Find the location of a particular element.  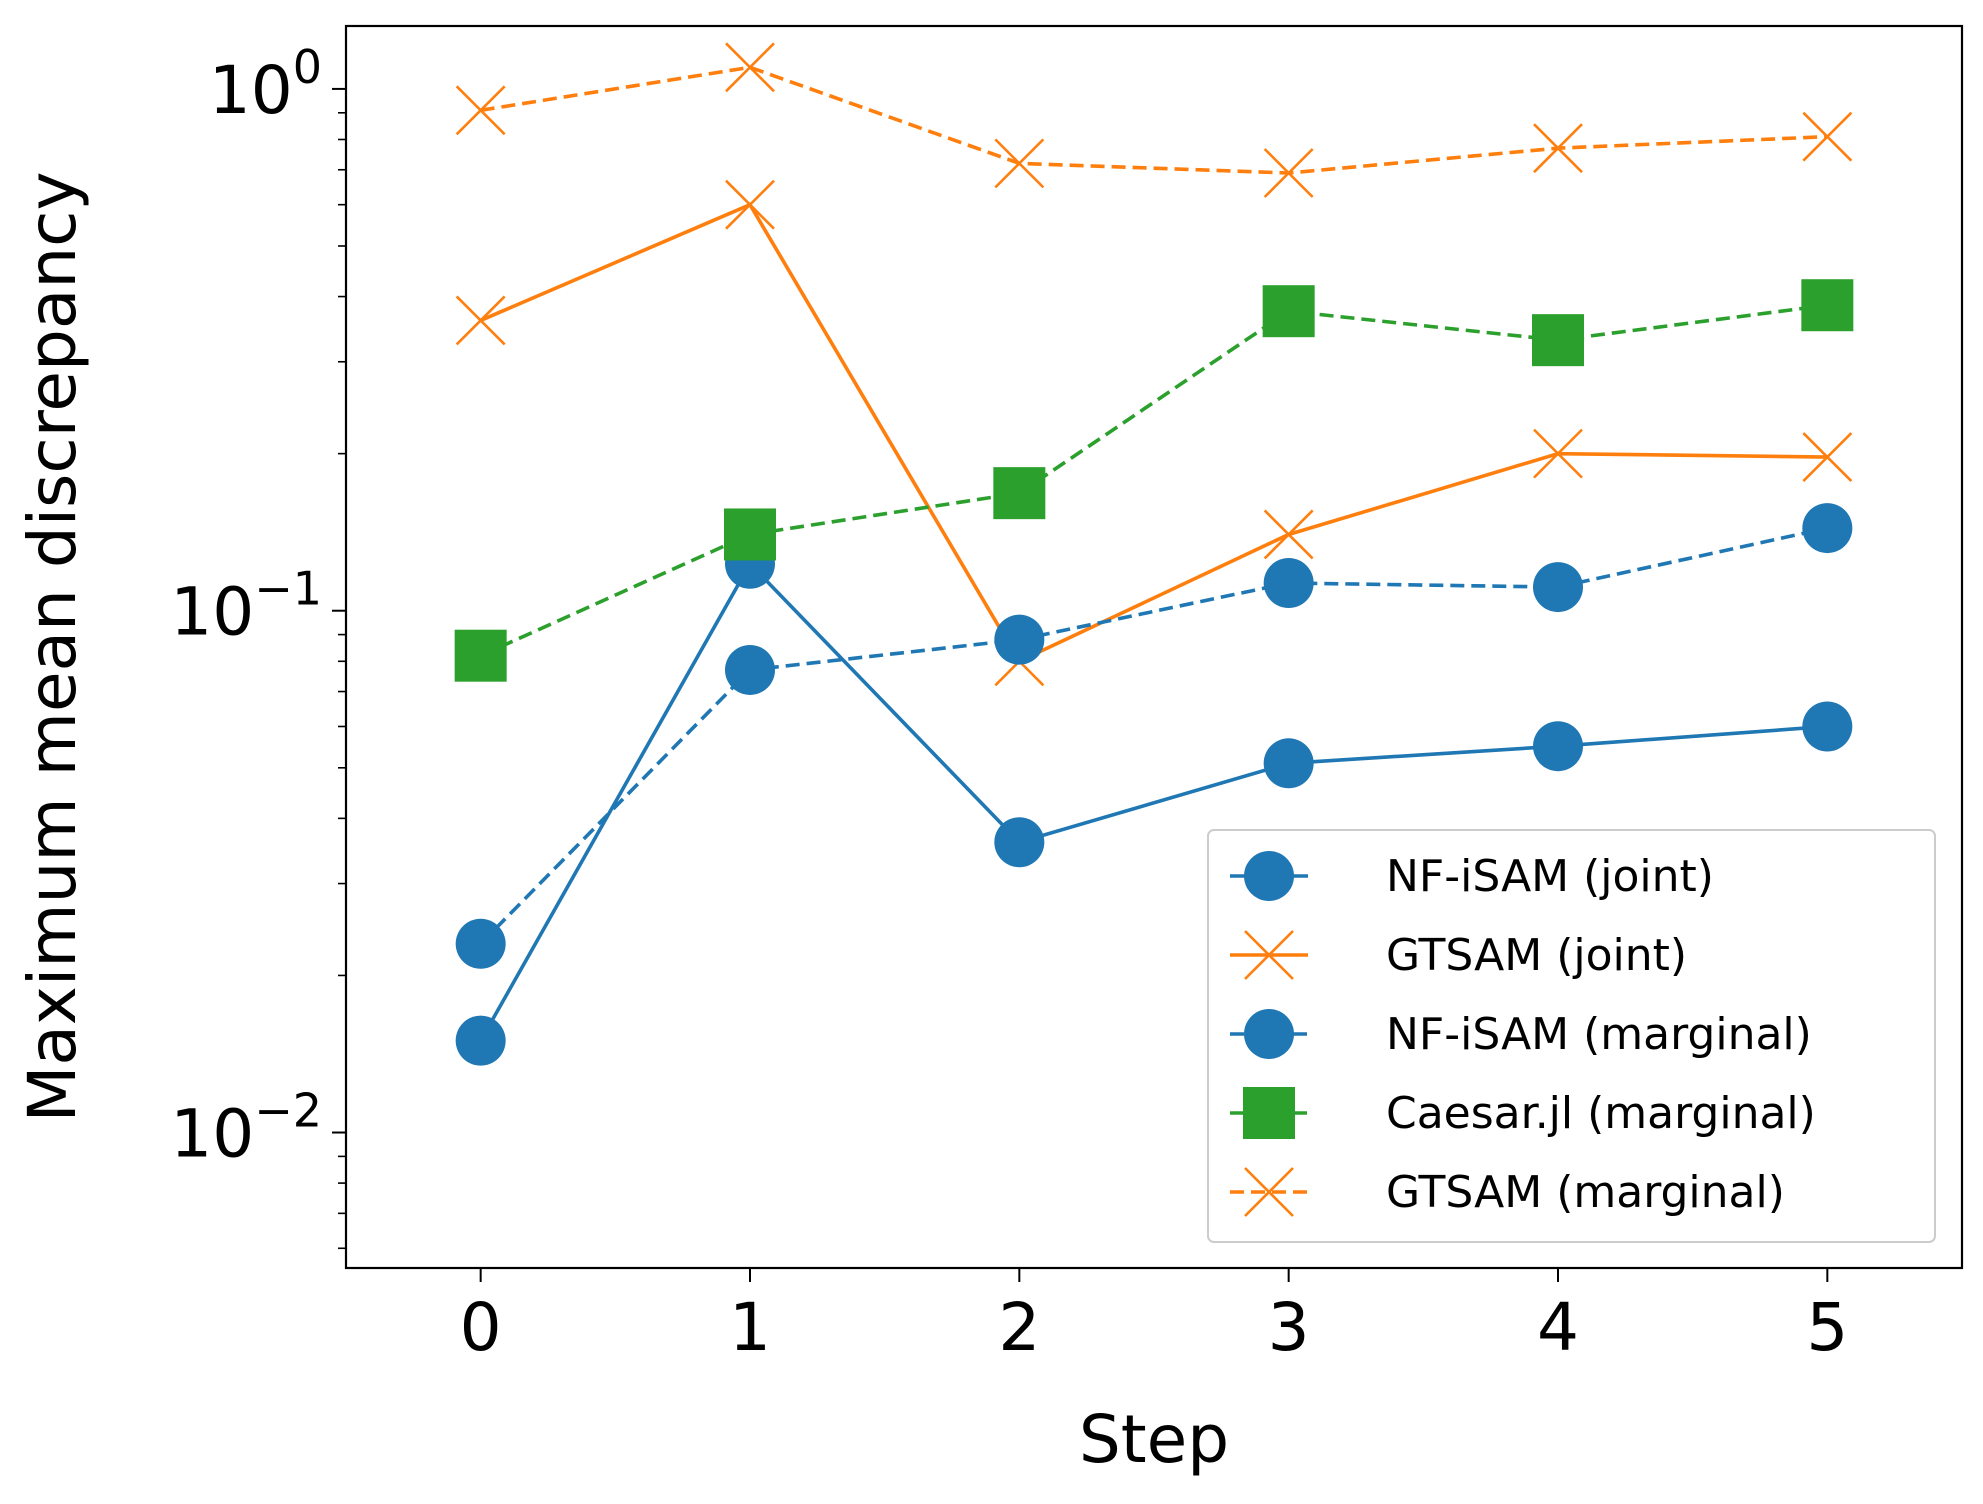

legend-box is located at coordinates (1571, 1036).